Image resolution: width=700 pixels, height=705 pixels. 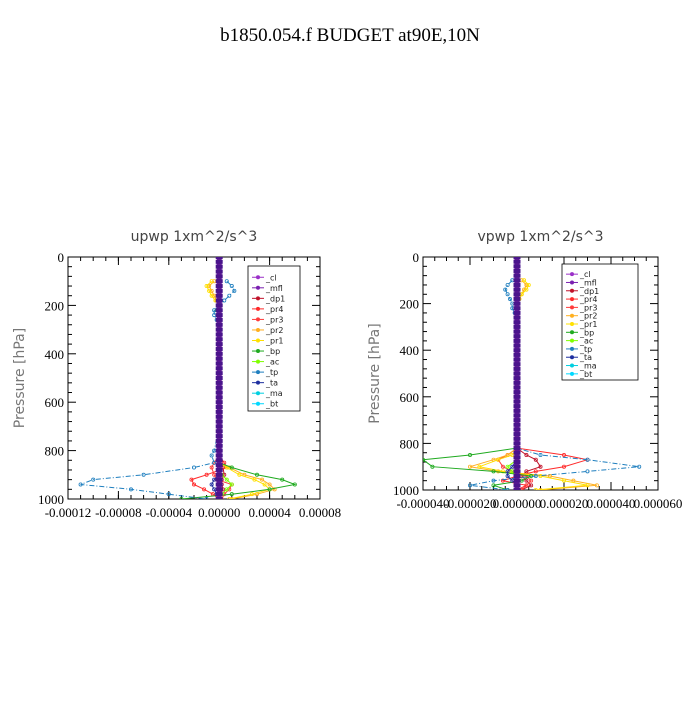 What do you see at coordinates (350, 35) in the screenshot?
I see `figure-title: b1850.054.f BUDGET at90E,10N` at bounding box center [350, 35].